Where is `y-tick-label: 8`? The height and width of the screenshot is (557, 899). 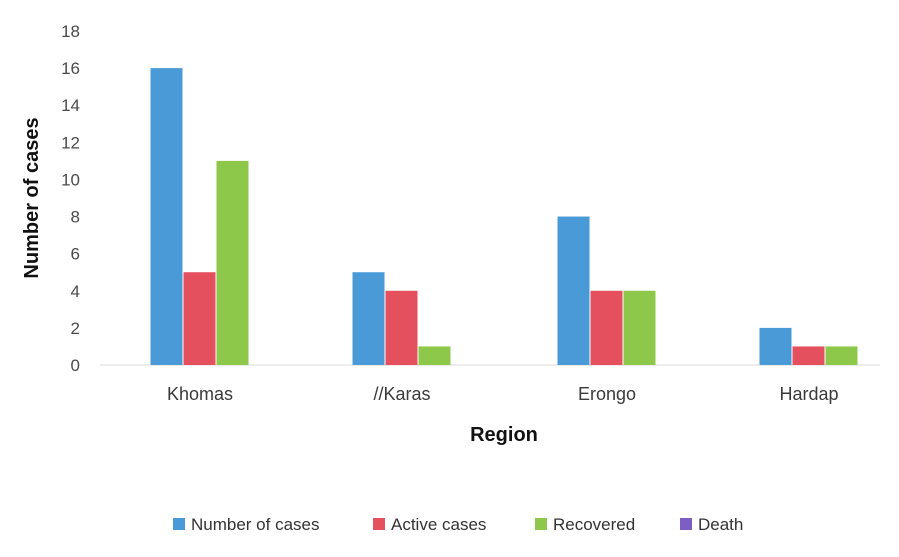
y-tick-label: 8 is located at coordinates (75, 217).